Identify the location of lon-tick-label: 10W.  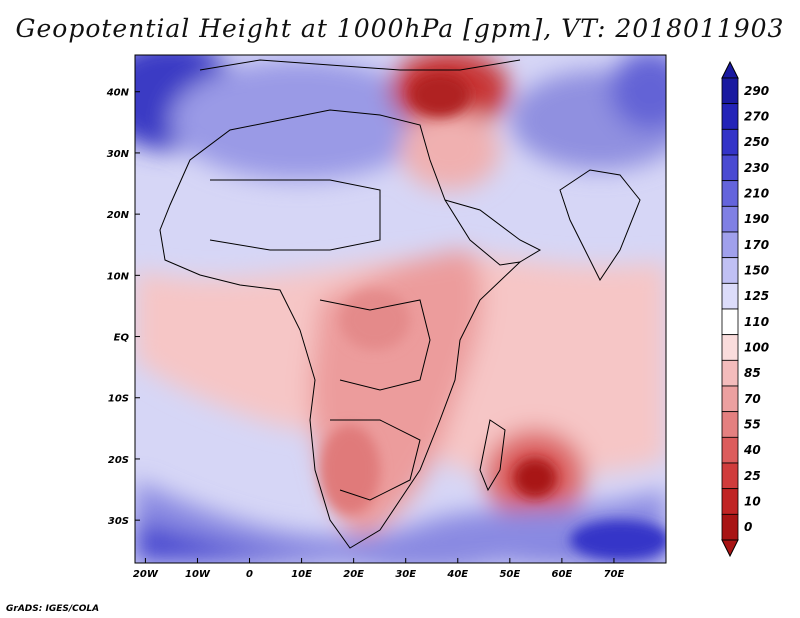
(198, 574).